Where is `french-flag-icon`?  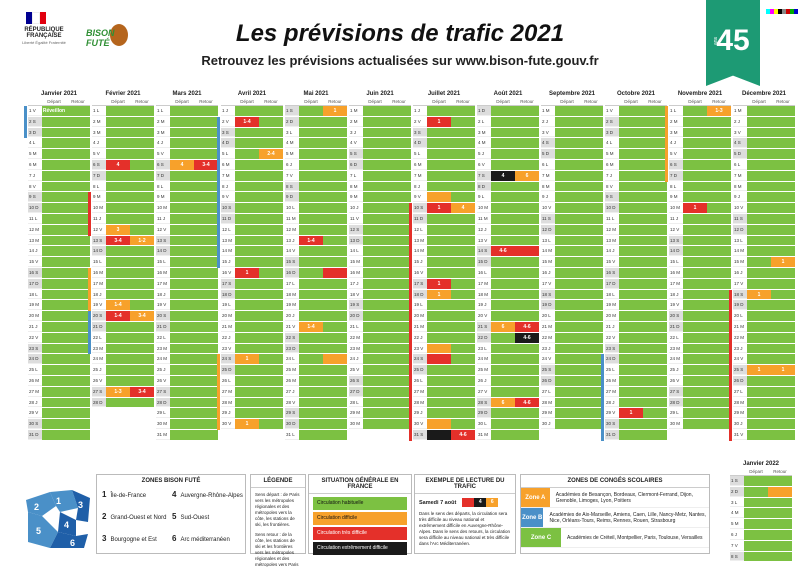 french-flag-icon is located at coordinates (36, 18).